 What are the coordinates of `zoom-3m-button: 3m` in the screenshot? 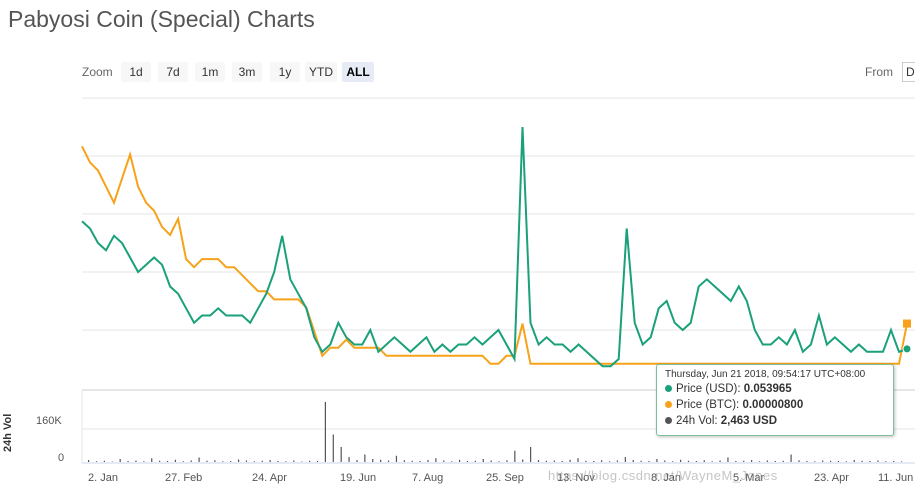 It's located at (247, 72).